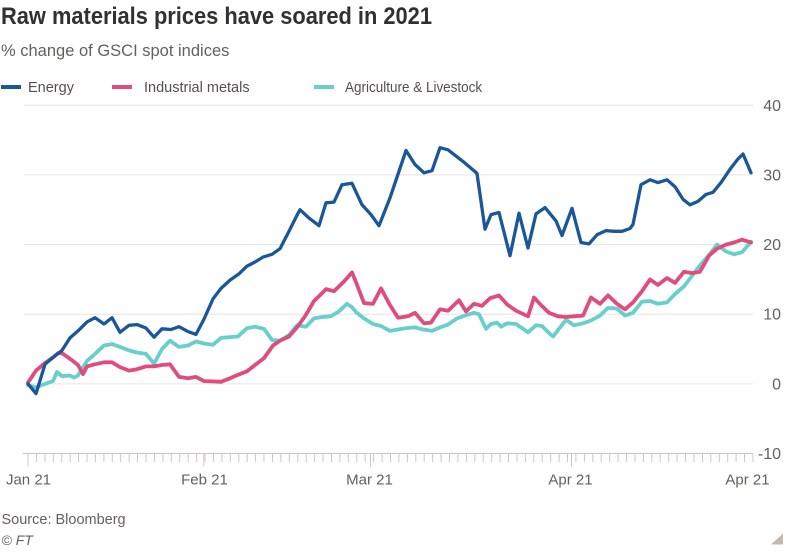 The image size is (789, 558). I want to click on svg-text: 30, so click(772, 175).